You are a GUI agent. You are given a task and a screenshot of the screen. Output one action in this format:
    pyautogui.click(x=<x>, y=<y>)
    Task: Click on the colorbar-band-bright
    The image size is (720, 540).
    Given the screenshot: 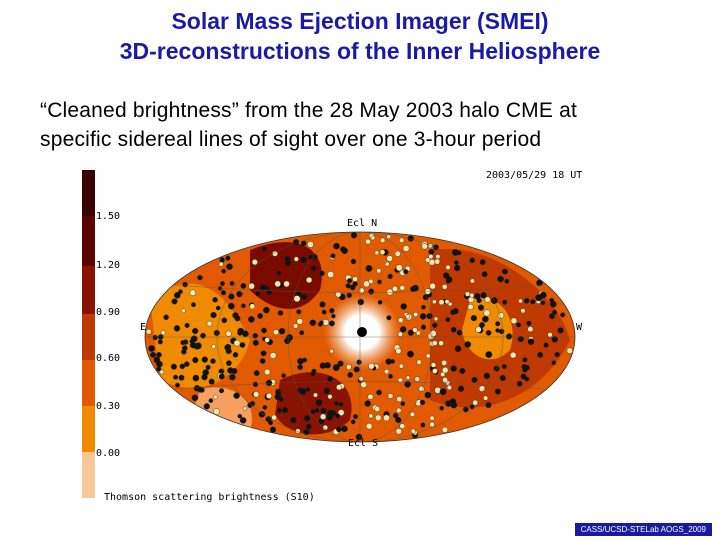 What is the action you would take?
    pyautogui.click(x=88, y=429)
    